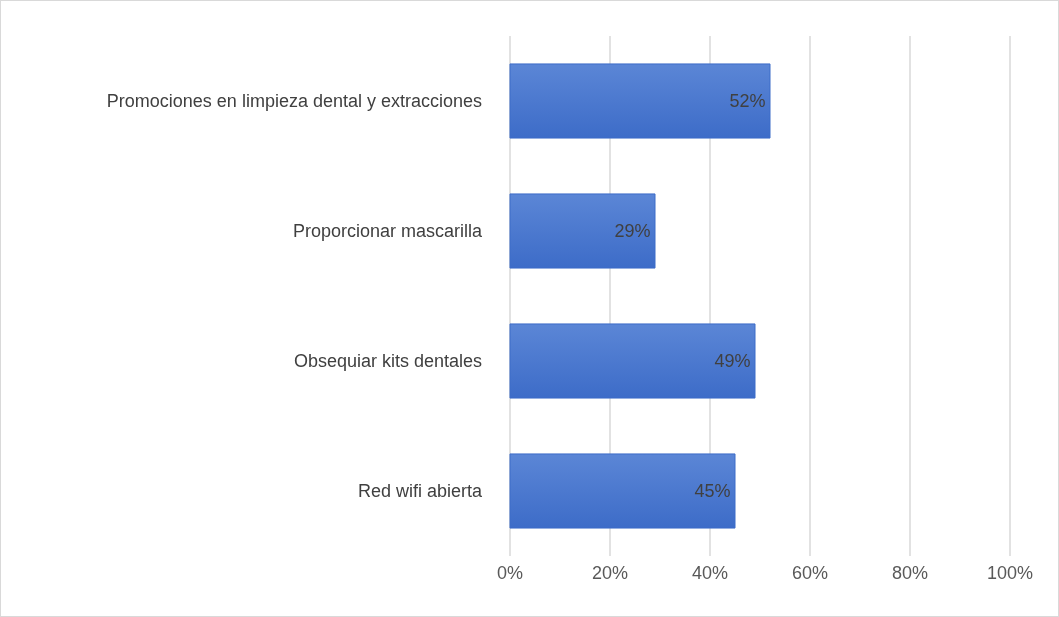 The width and height of the screenshot is (1059, 617). What do you see at coordinates (1010, 573) in the screenshot?
I see `x-tick-label: 100%` at bounding box center [1010, 573].